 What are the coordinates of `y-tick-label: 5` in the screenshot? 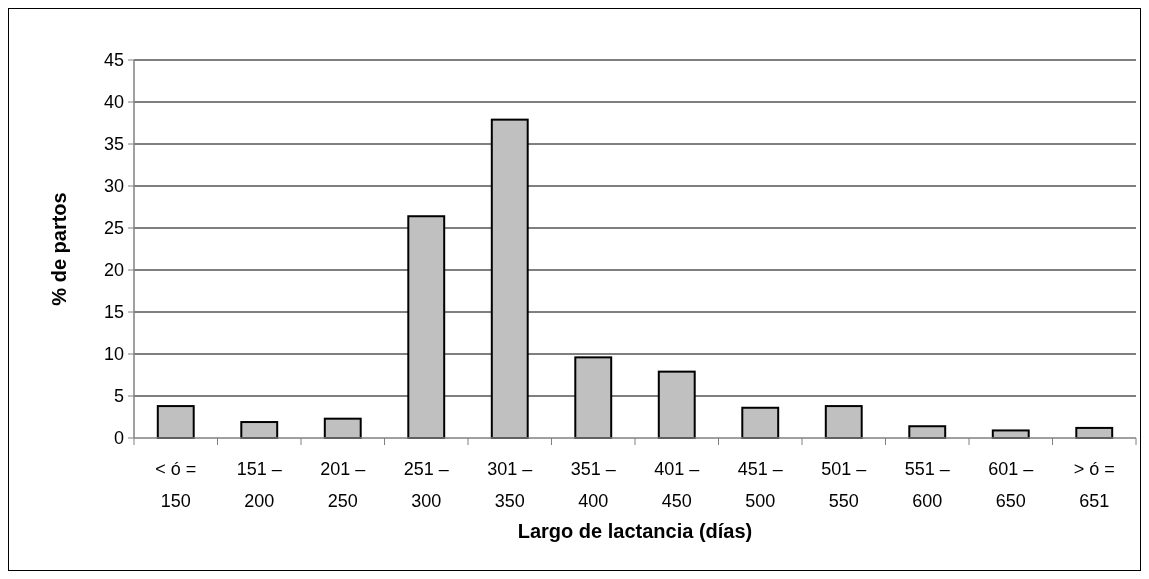 It's located at (118, 396).